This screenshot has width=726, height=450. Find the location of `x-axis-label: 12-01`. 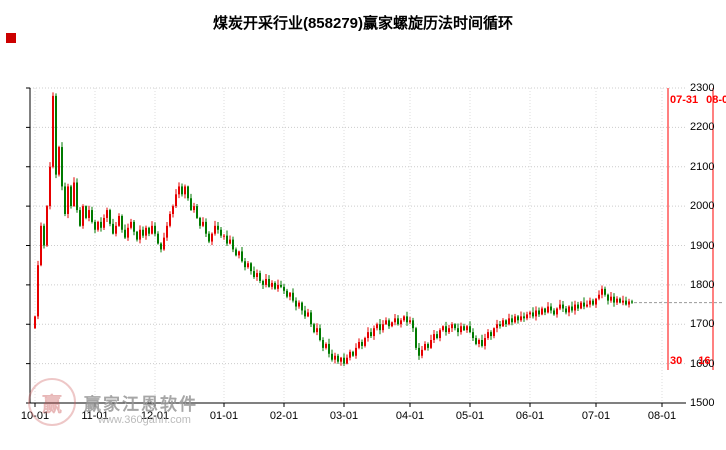

x-axis-label: 12-01 is located at coordinates (155, 416).